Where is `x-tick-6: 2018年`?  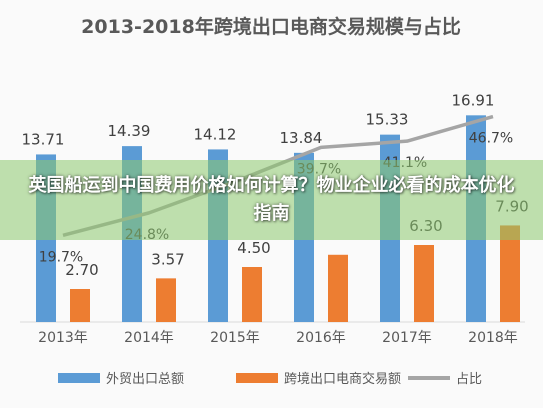 x-tick-6: 2018年 is located at coordinates (493, 338).